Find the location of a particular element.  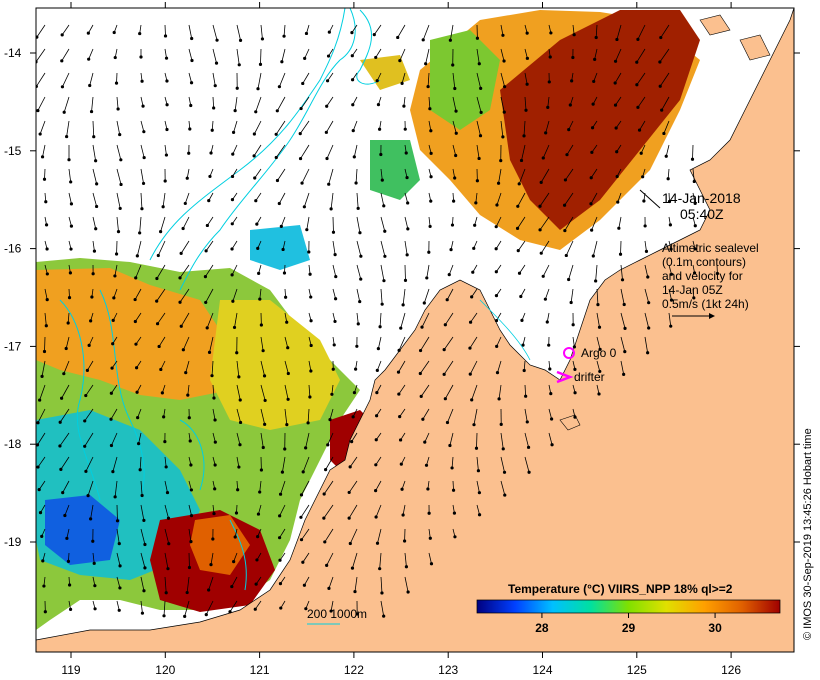

sst-patch-mid-cyan is located at coordinates (280, 247).